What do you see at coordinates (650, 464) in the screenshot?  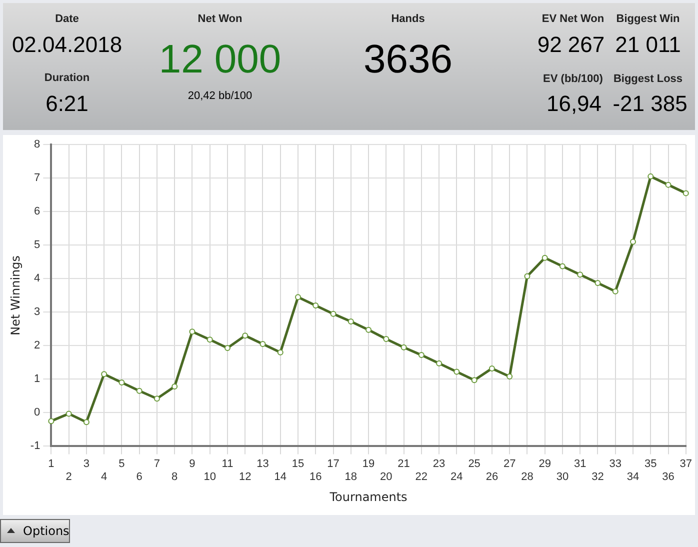 I see `x-tick-label: 35` at bounding box center [650, 464].